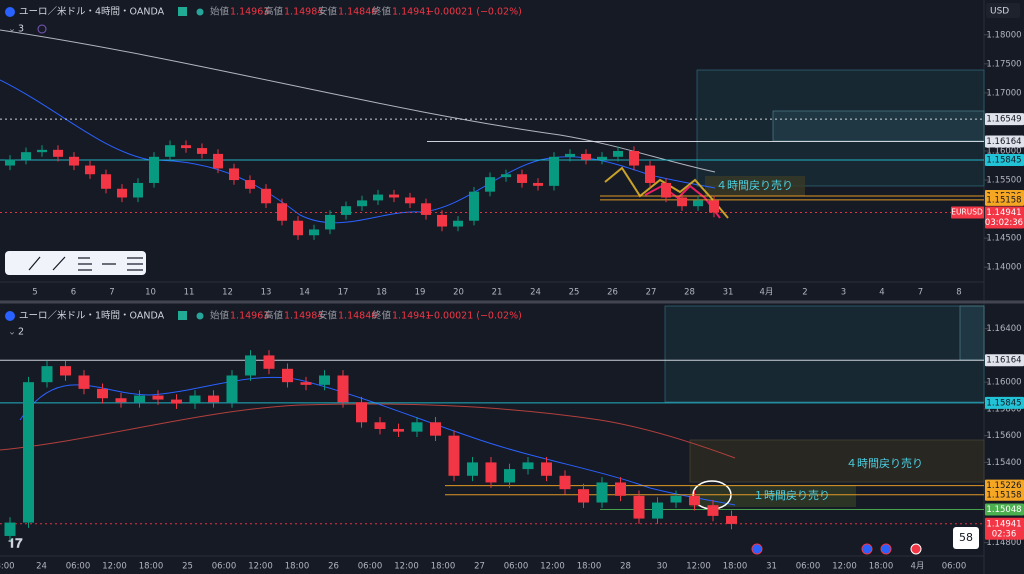  Describe the element at coordinates (220, 12) in the screenshot. I see `open-label: 始値` at that location.